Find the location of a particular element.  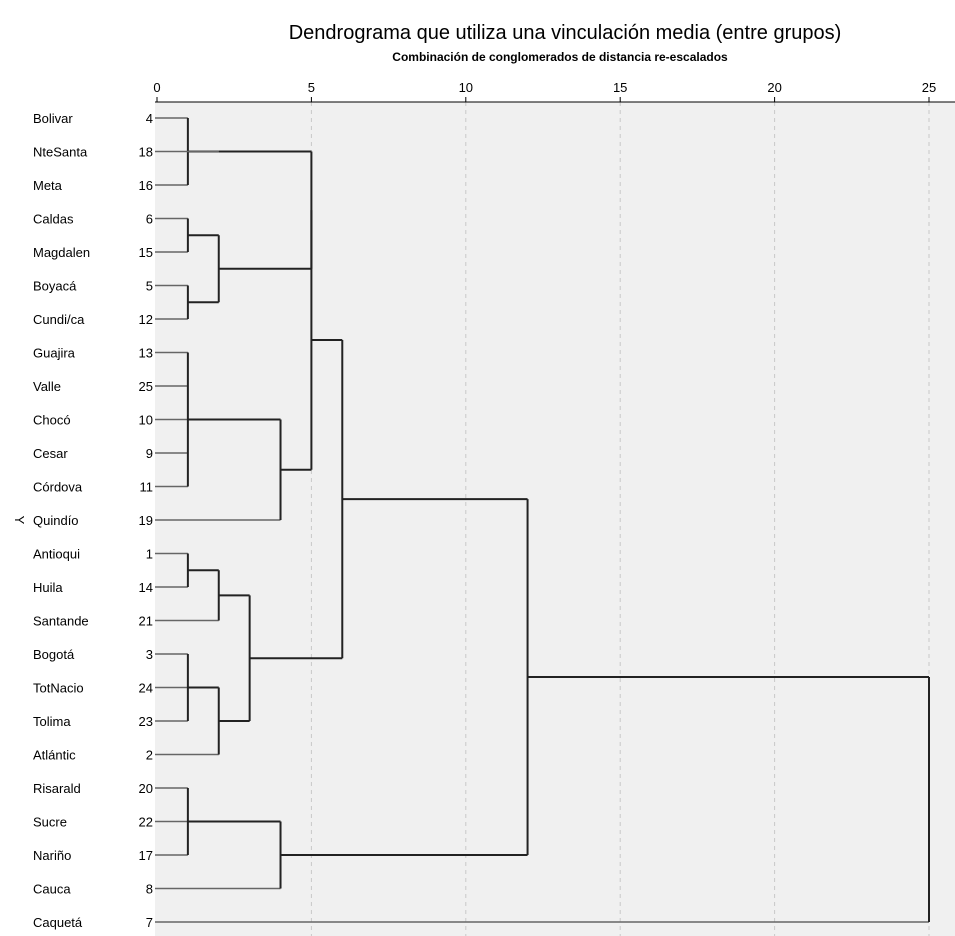

leaf-label-4: Magdalen is located at coordinates (61, 252).